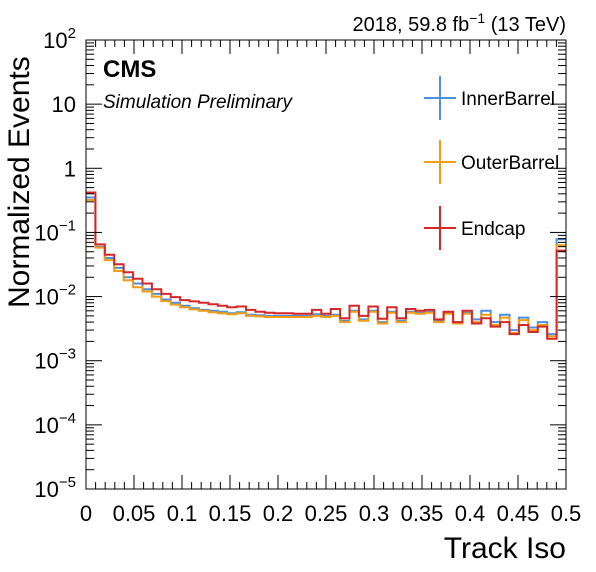 The image size is (596, 572). What do you see at coordinates (129, 69) in the screenshot?
I see `cms-label: CMS` at bounding box center [129, 69].